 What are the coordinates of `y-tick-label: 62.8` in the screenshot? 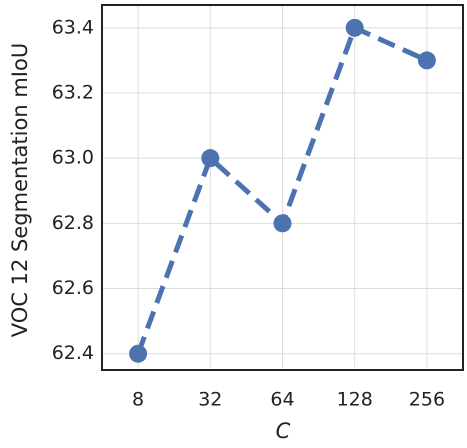 It's located at (73, 223).